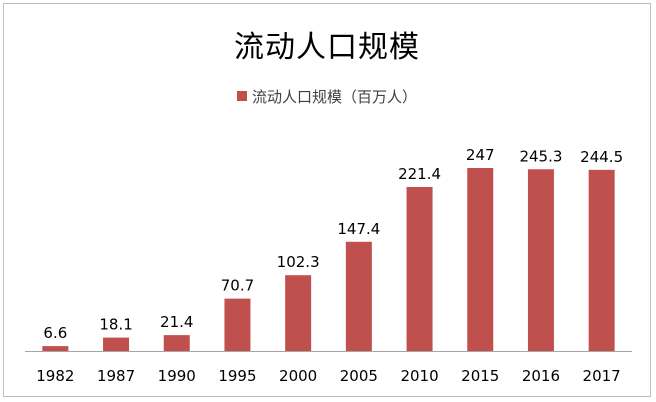 The width and height of the screenshot is (656, 402). I want to click on bar-1982, so click(55, 348).